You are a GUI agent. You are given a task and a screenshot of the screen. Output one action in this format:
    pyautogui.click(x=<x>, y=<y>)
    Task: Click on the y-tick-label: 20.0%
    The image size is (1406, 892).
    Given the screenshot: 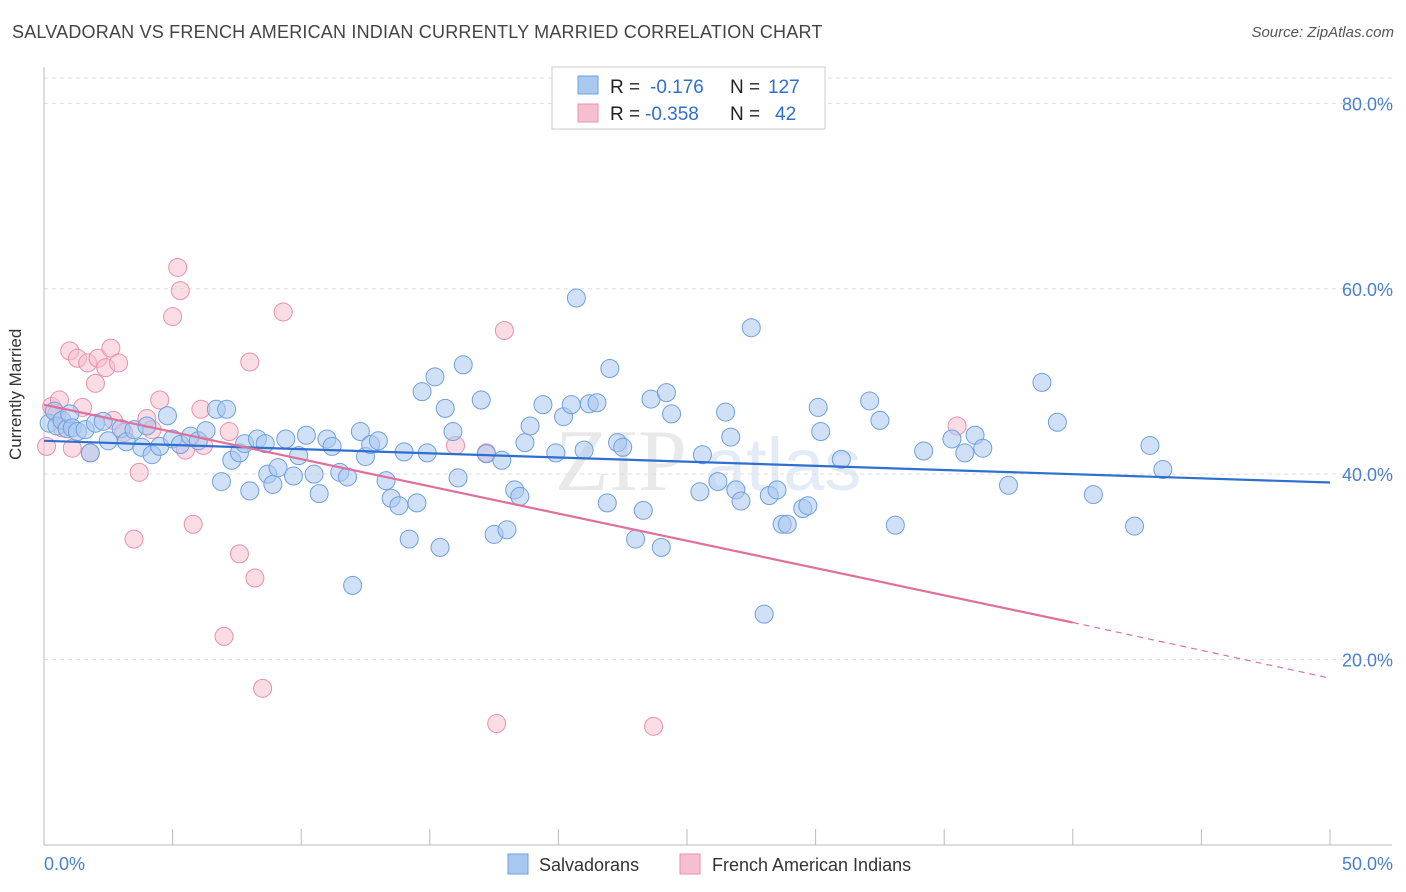 What is the action you would take?
    pyautogui.click(x=1367, y=661)
    